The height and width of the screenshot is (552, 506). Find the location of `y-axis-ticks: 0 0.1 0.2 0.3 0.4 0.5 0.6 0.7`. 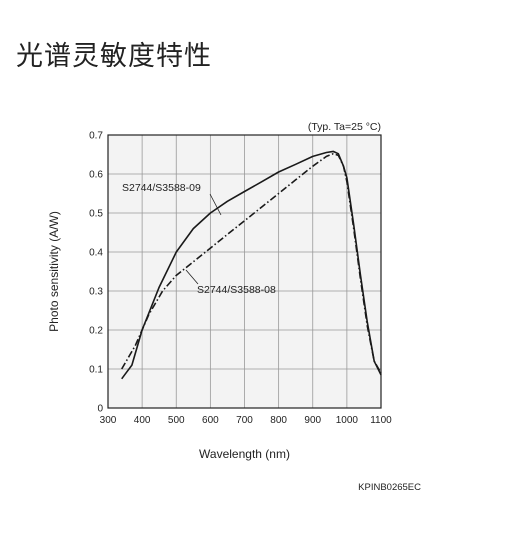

y-axis-ticks: 0 0.1 0.2 0.3 0.4 0.5 0.6 0.7 is located at coordinates (96, 273).